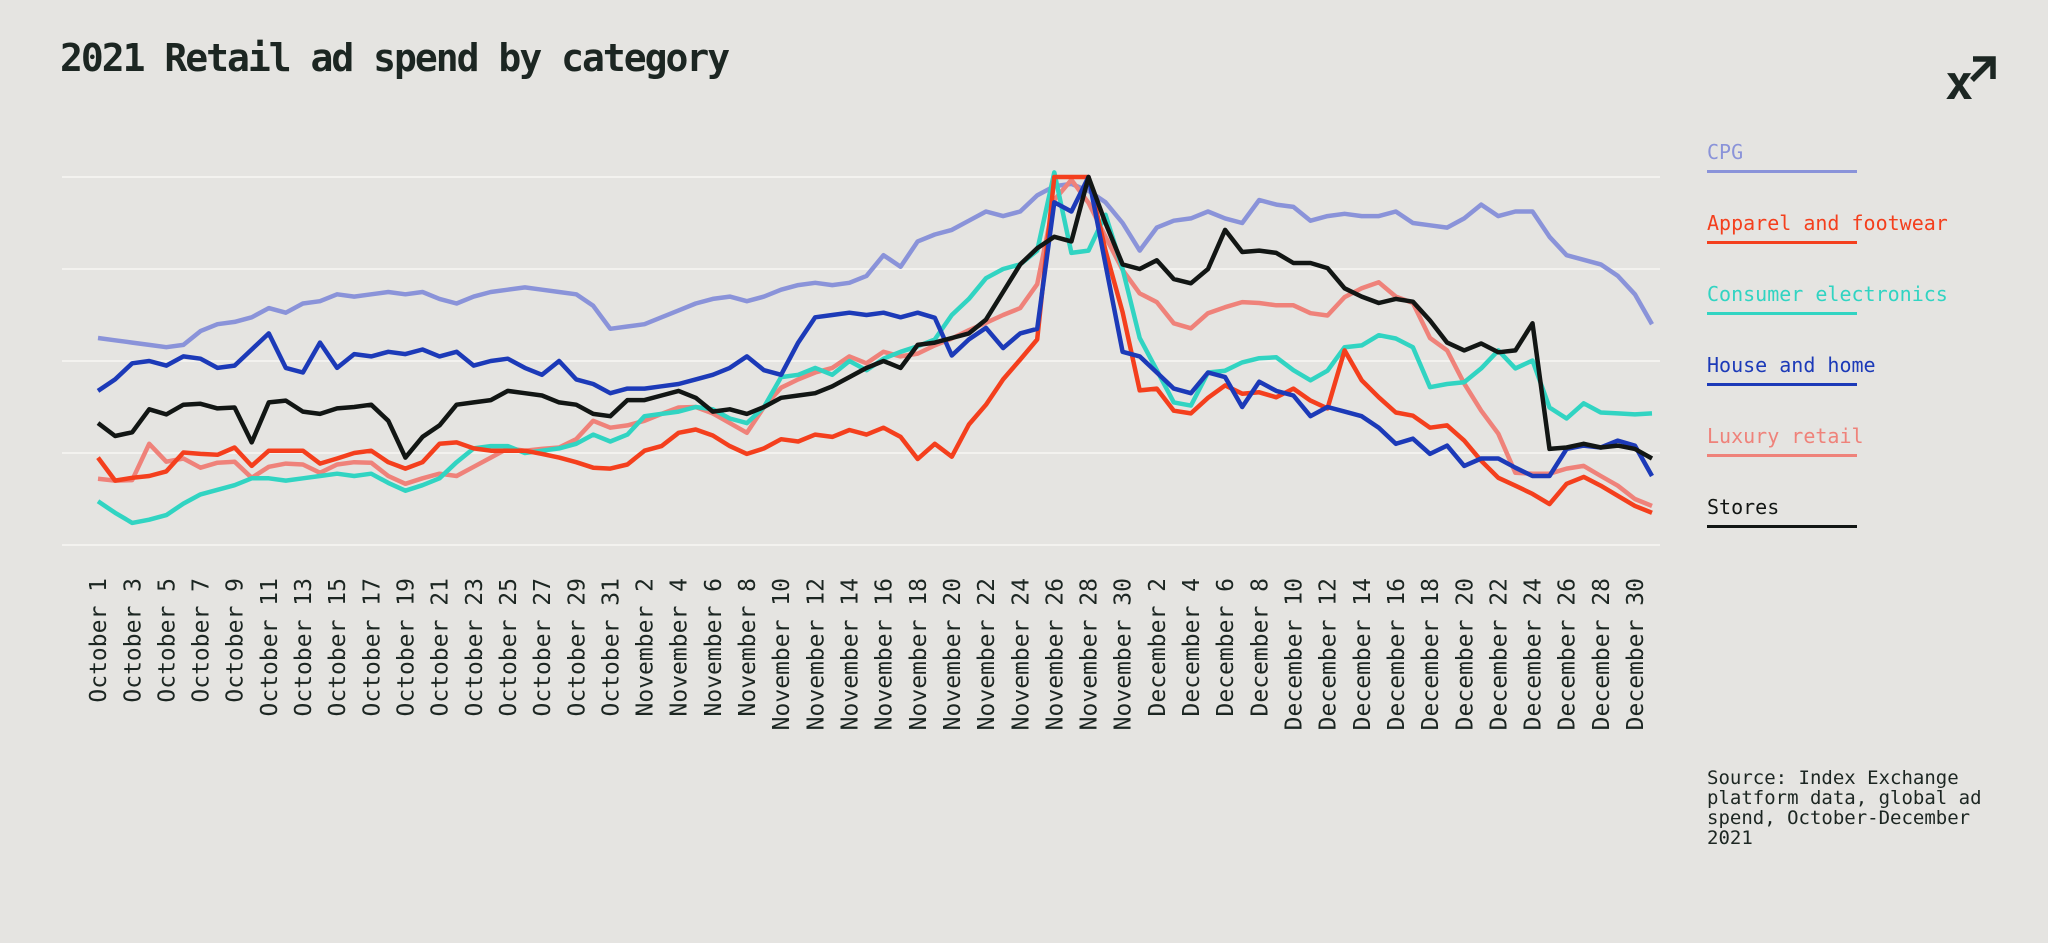 The width and height of the screenshot is (2048, 943). I want to click on x-axis-label: December 18, so click(1431, 654).